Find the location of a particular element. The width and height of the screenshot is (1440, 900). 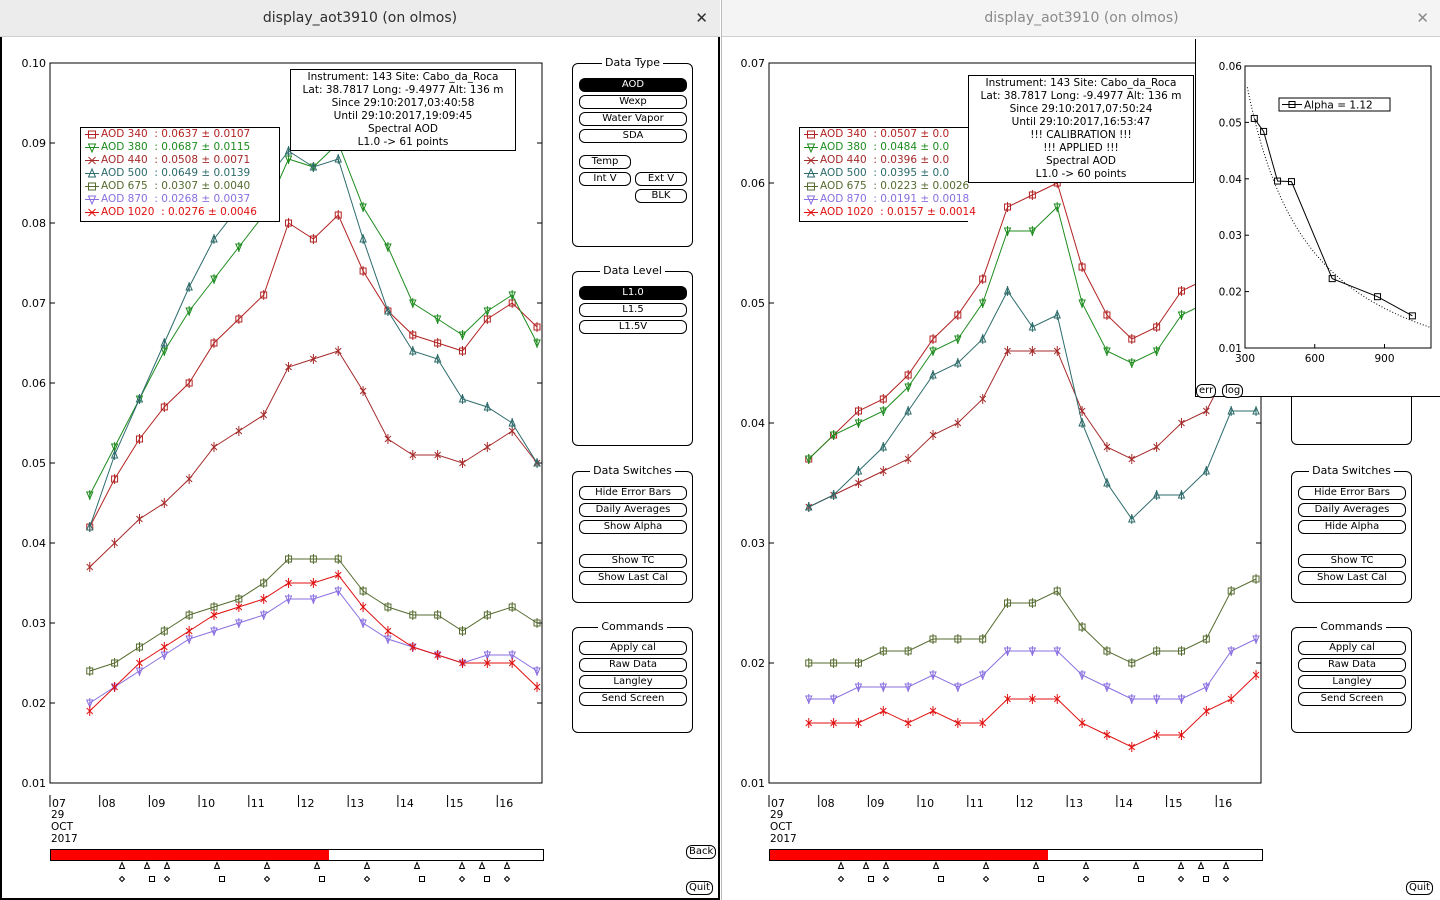

left-file-markers is located at coordinates (314, 872).